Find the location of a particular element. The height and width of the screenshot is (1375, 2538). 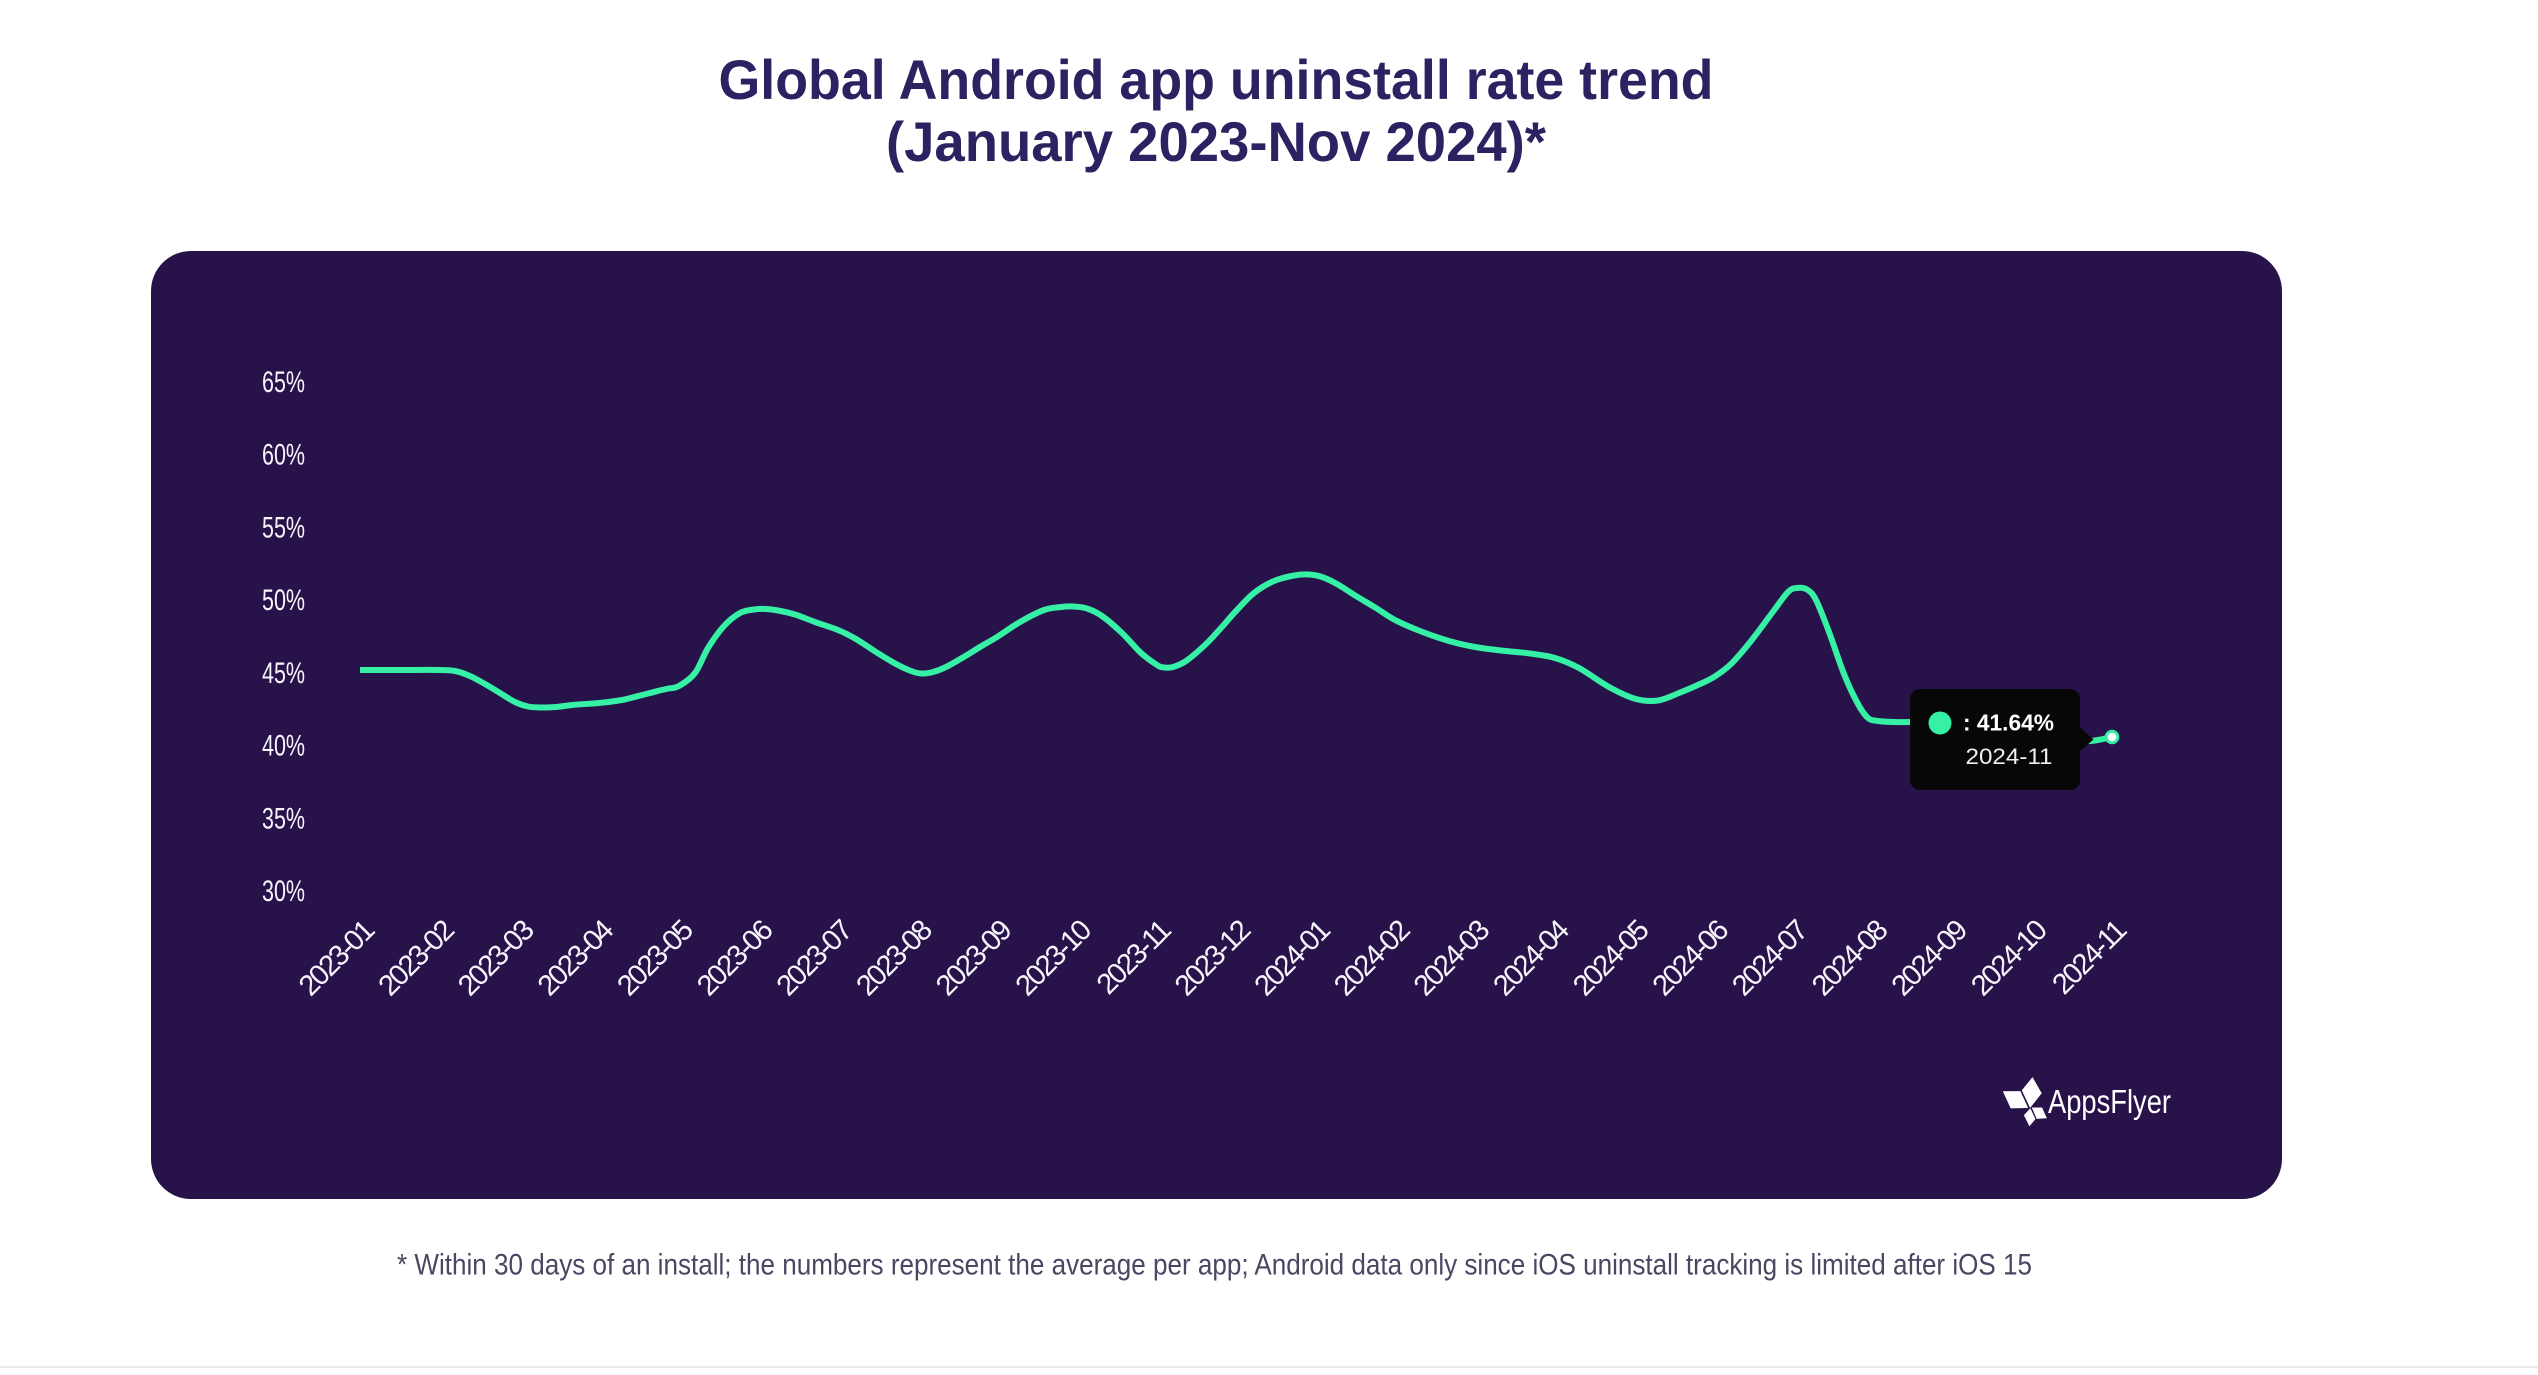

svg-text: 65% is located at coordinates (283, 382).